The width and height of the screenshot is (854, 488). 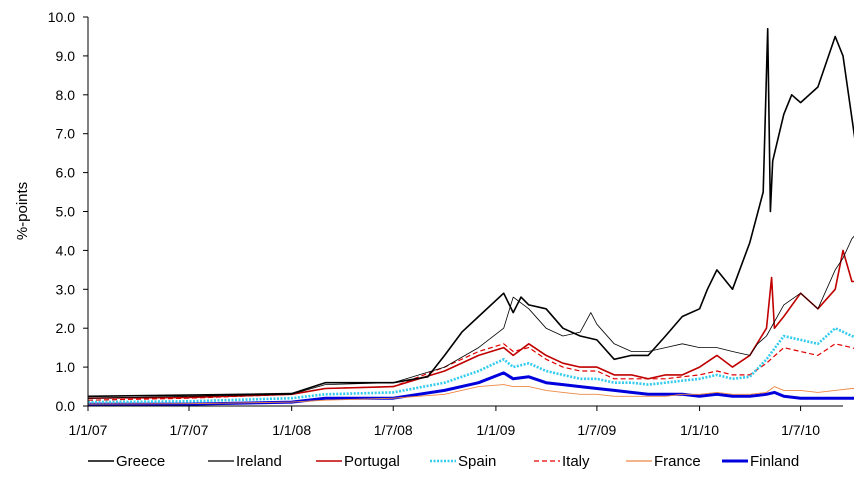 I want to click on x-tick-label: 1/1/07, so click(x=88, y=430).